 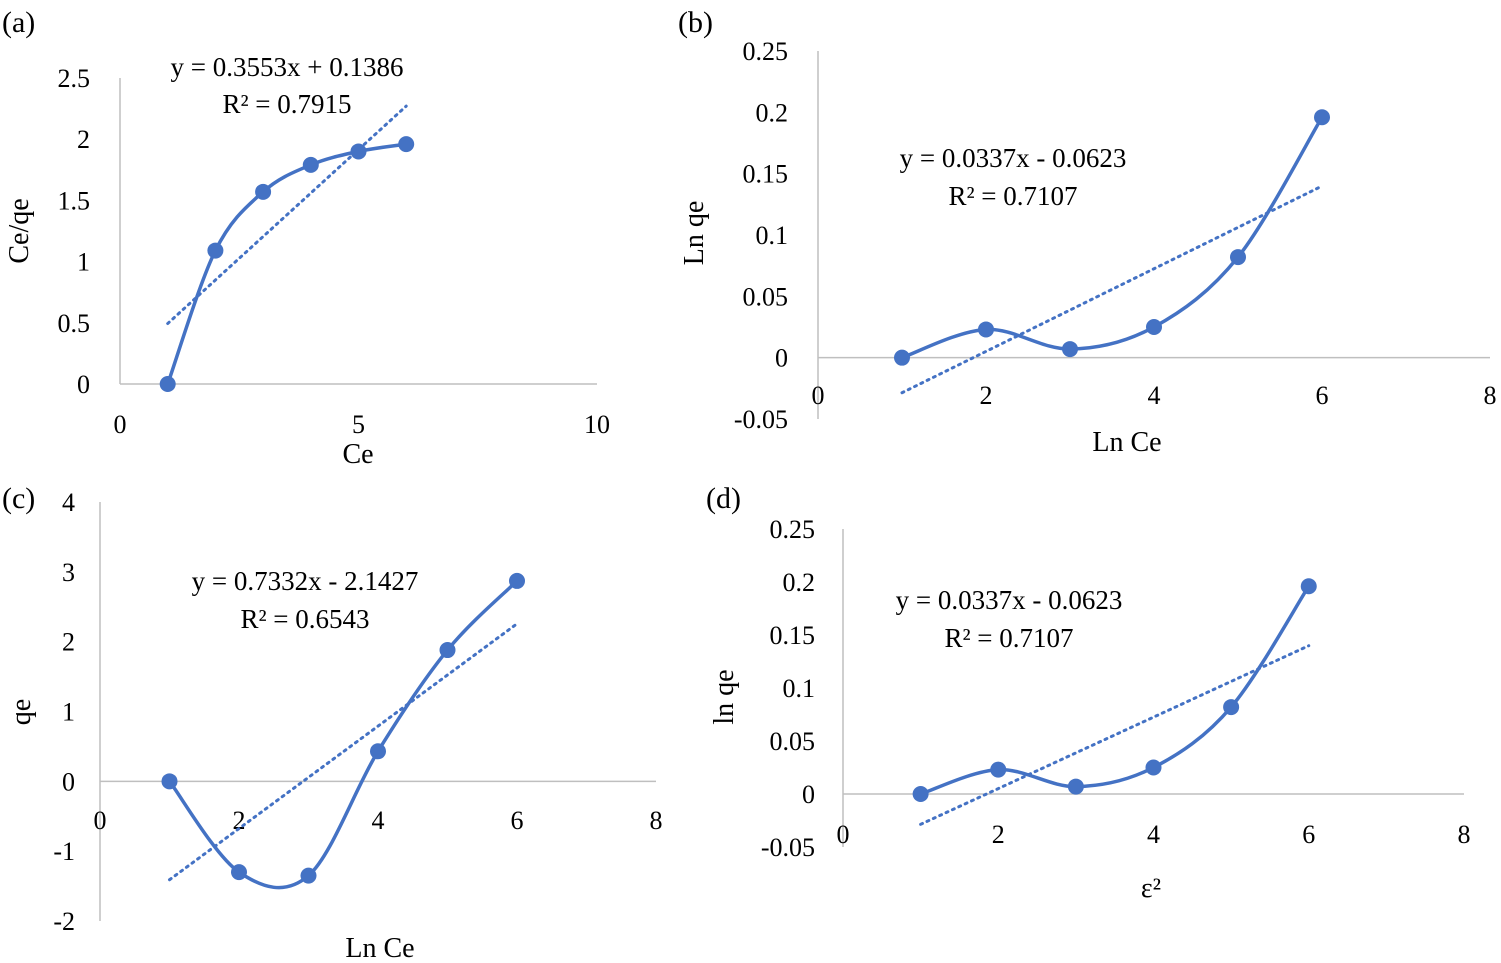 I want to click on r2-label: R² = 0.6543, so click(x=304, y=619).